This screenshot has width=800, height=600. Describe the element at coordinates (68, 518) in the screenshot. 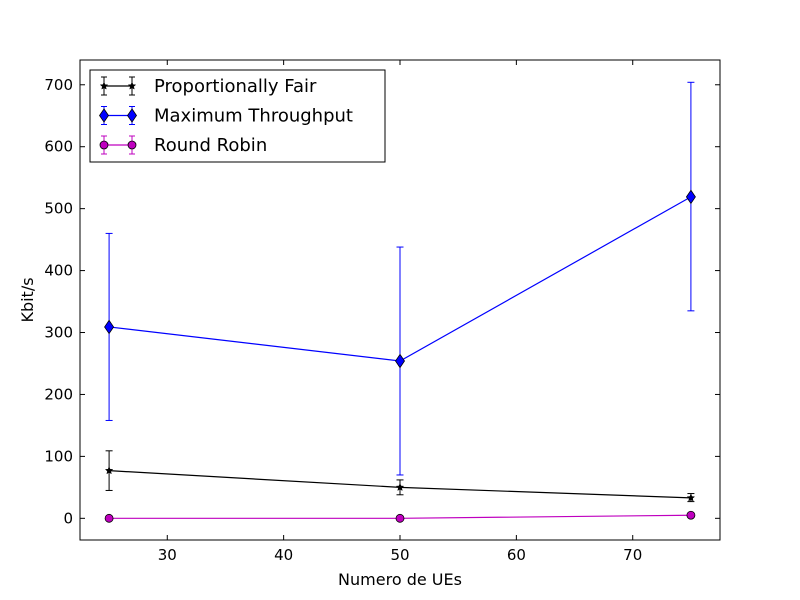

I see `y-tick-label: 0` at that location.